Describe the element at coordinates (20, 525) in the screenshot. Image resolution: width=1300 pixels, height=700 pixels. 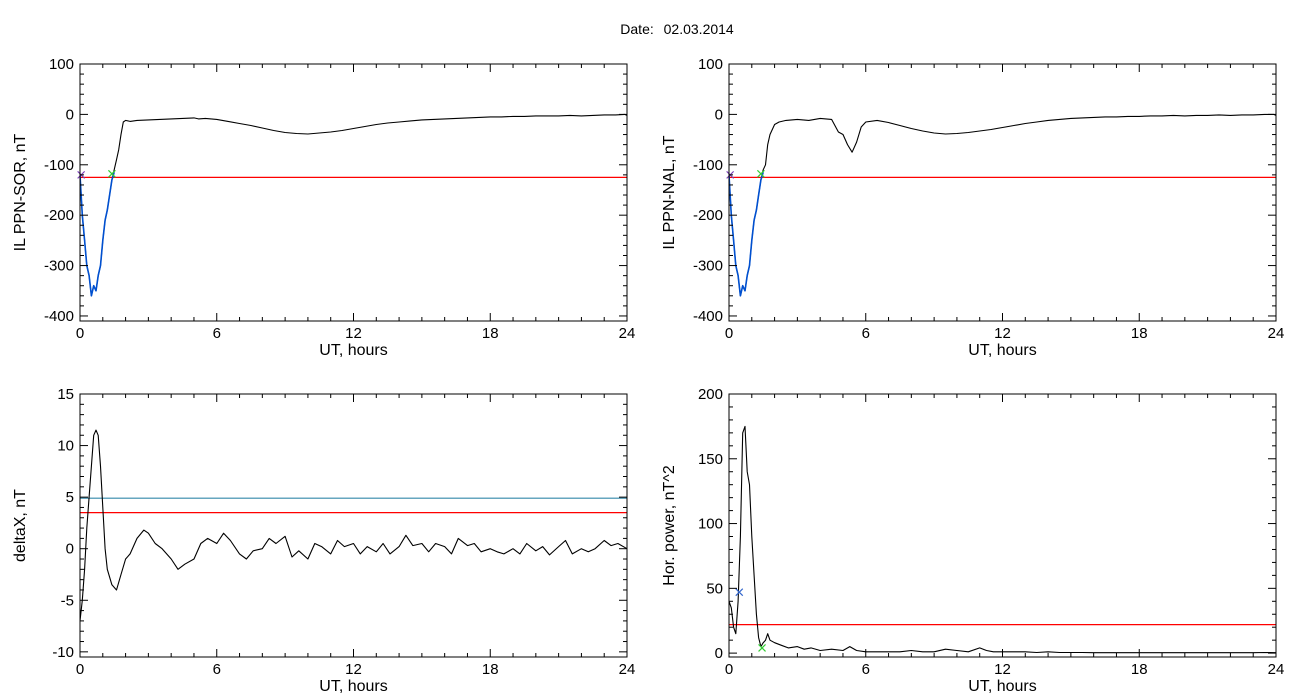
I see `y-axis-label: deltaX, nT` at that location.